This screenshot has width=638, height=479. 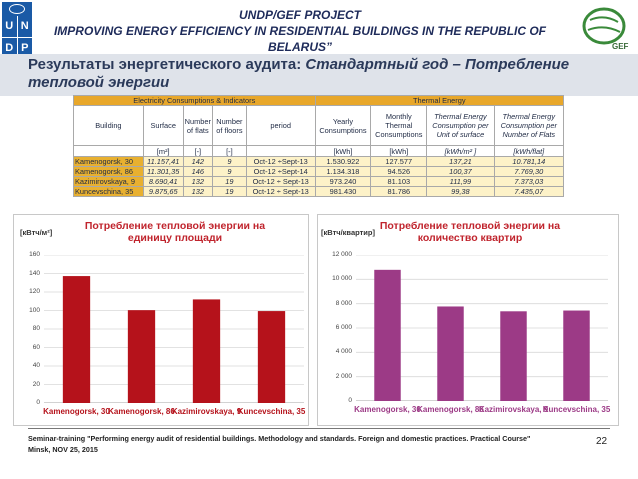 What do you see at coordinates (602, 441) in the screenshot?
I see `page-number: 22` at bounding box center [602, 441].